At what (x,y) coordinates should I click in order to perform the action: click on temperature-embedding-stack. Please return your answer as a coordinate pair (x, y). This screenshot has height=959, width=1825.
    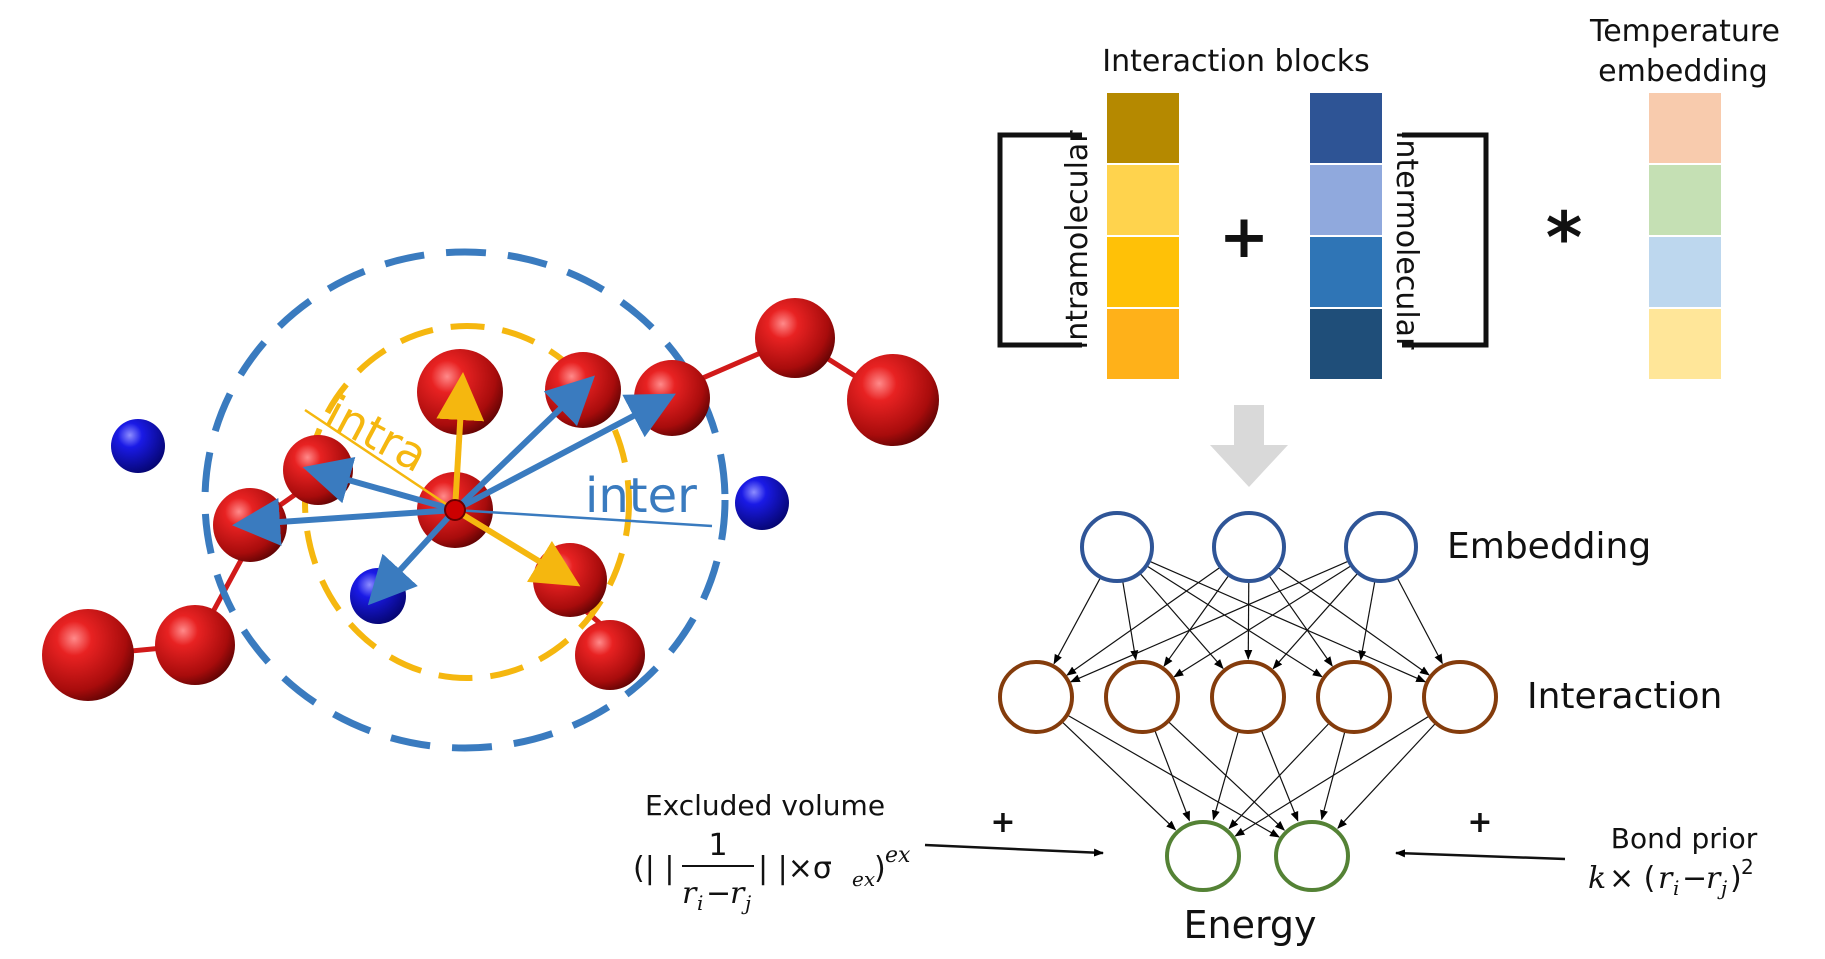
    Looking at the image, I should click on (1685, 236).